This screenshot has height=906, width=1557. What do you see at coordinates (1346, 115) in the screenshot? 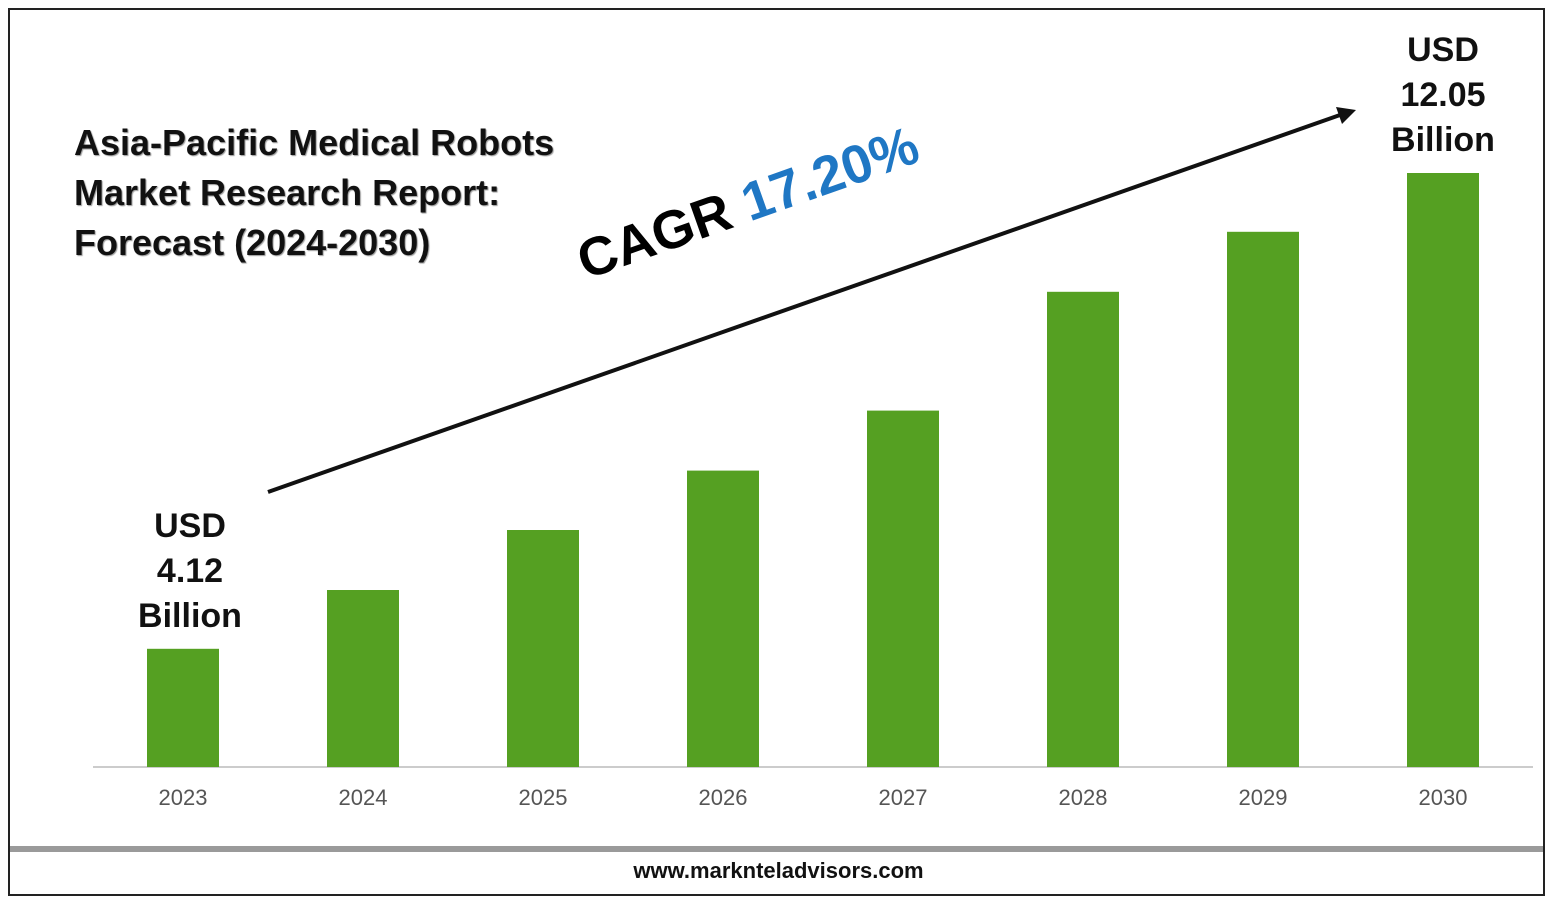
I see `arrow-head` at bounding box center [1346, 115].